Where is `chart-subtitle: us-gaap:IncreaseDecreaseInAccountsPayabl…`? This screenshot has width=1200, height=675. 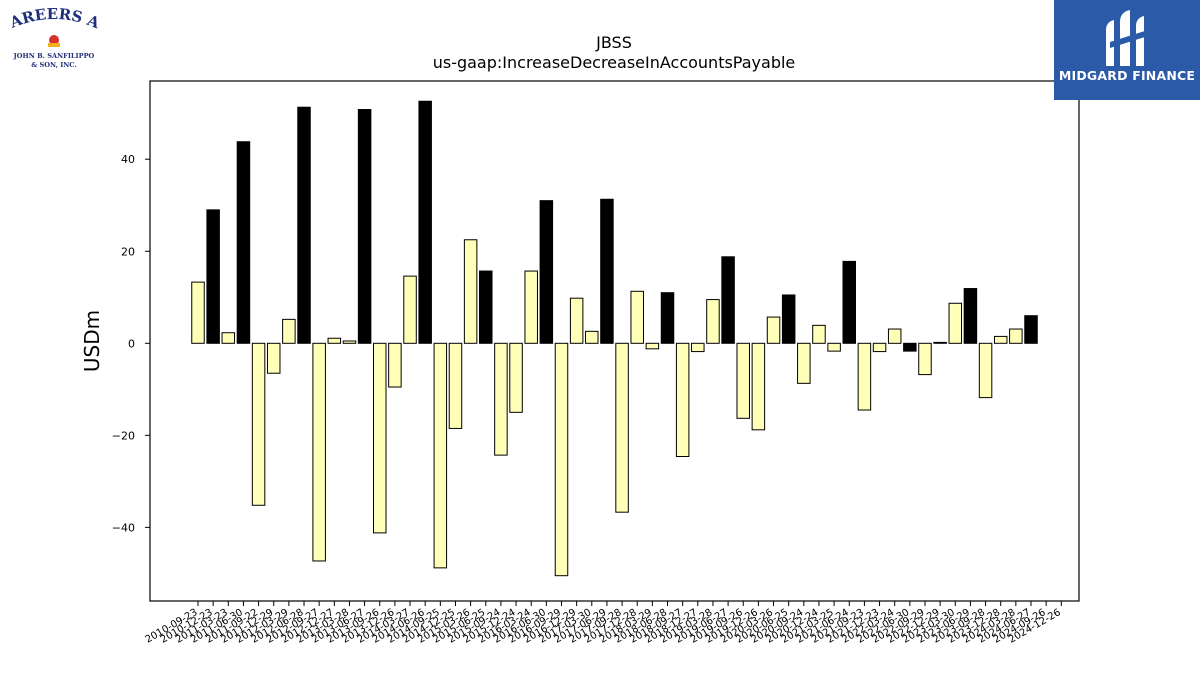
chart-subtitle: us-gaap:IncreaseDecreaseInAccountsPayabl… is located at coordinates (614, 62).